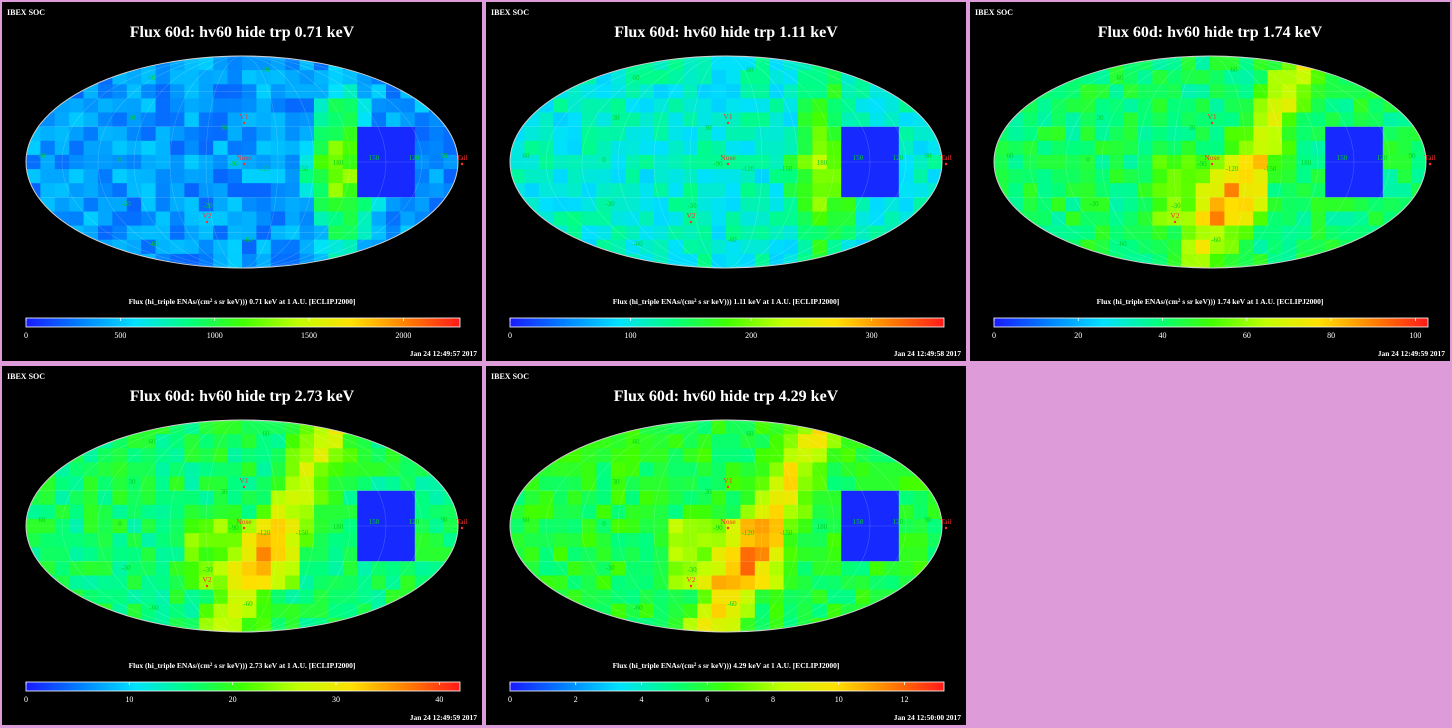 The width and height of the screenshot is (1452, 728). I want to click on map-title: Flux 60d: hv60 hide trp 2.73 keV, so click(242, 396).